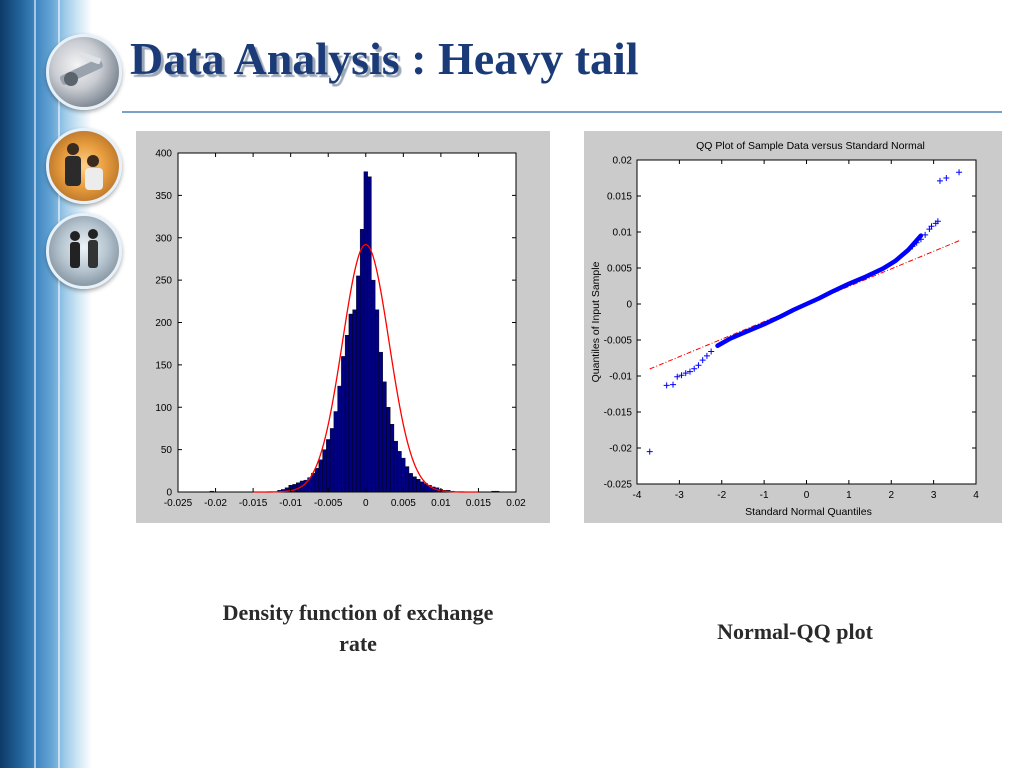 The height and width of the screenshot is (768, 1024). What do you see at coordinates (163, 238) in the screenshot?
I see `y-tick-label: 300` at bounding box center [163, 238].